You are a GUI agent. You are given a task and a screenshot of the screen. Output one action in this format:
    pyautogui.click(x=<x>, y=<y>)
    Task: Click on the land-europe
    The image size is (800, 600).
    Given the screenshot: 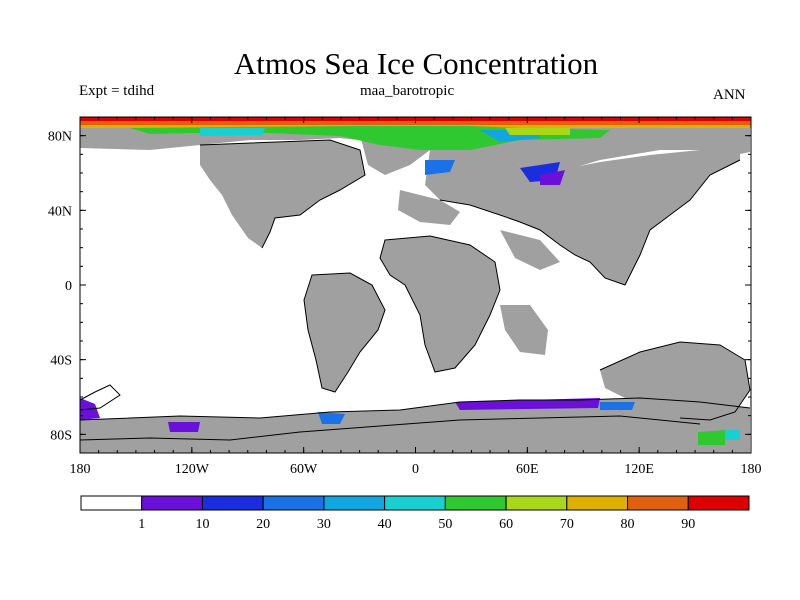 What is the action you would take?
    pyautogui.click(x=429, y=207)
    